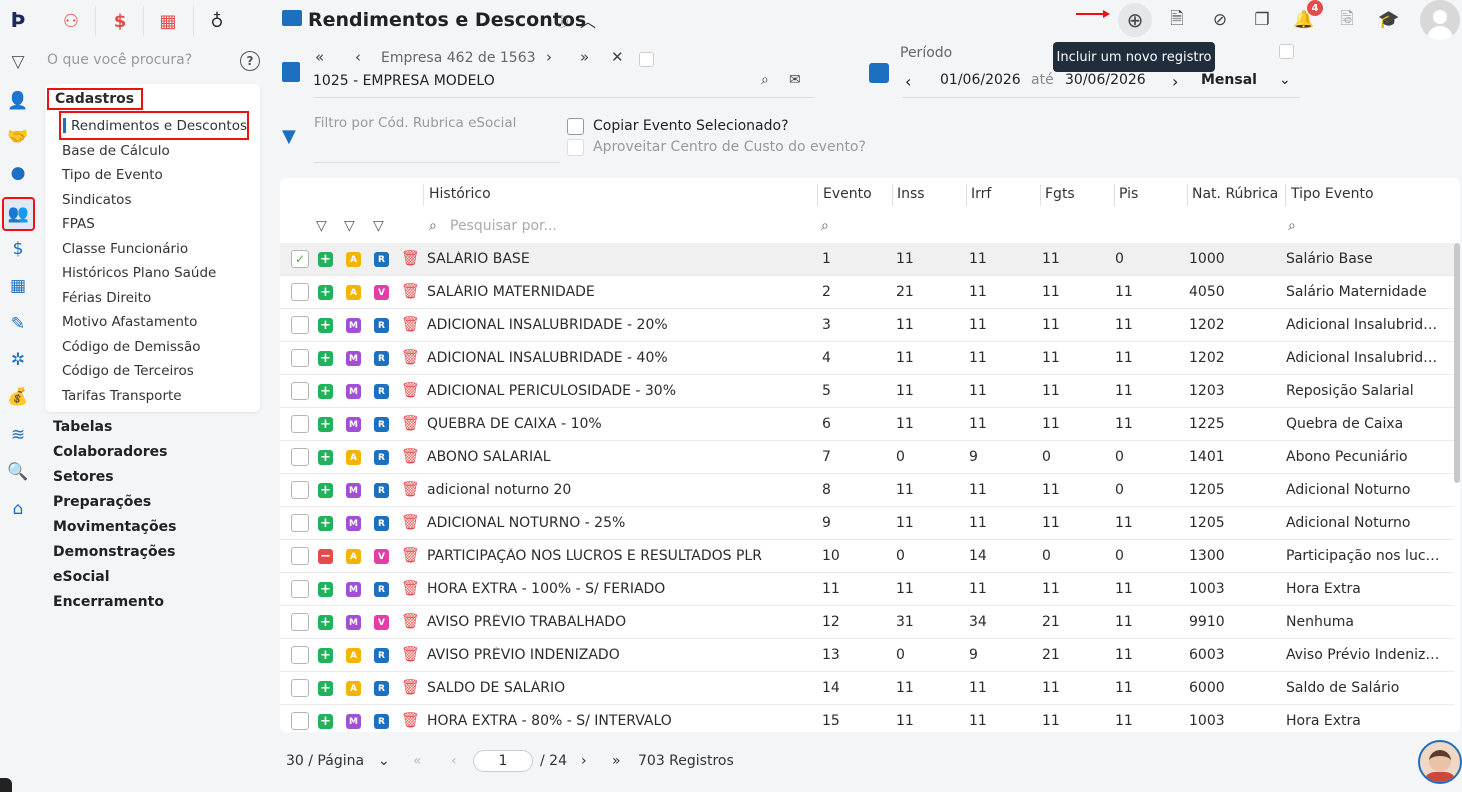  I want to click on layers-icon: ≋, so click(18, 435).